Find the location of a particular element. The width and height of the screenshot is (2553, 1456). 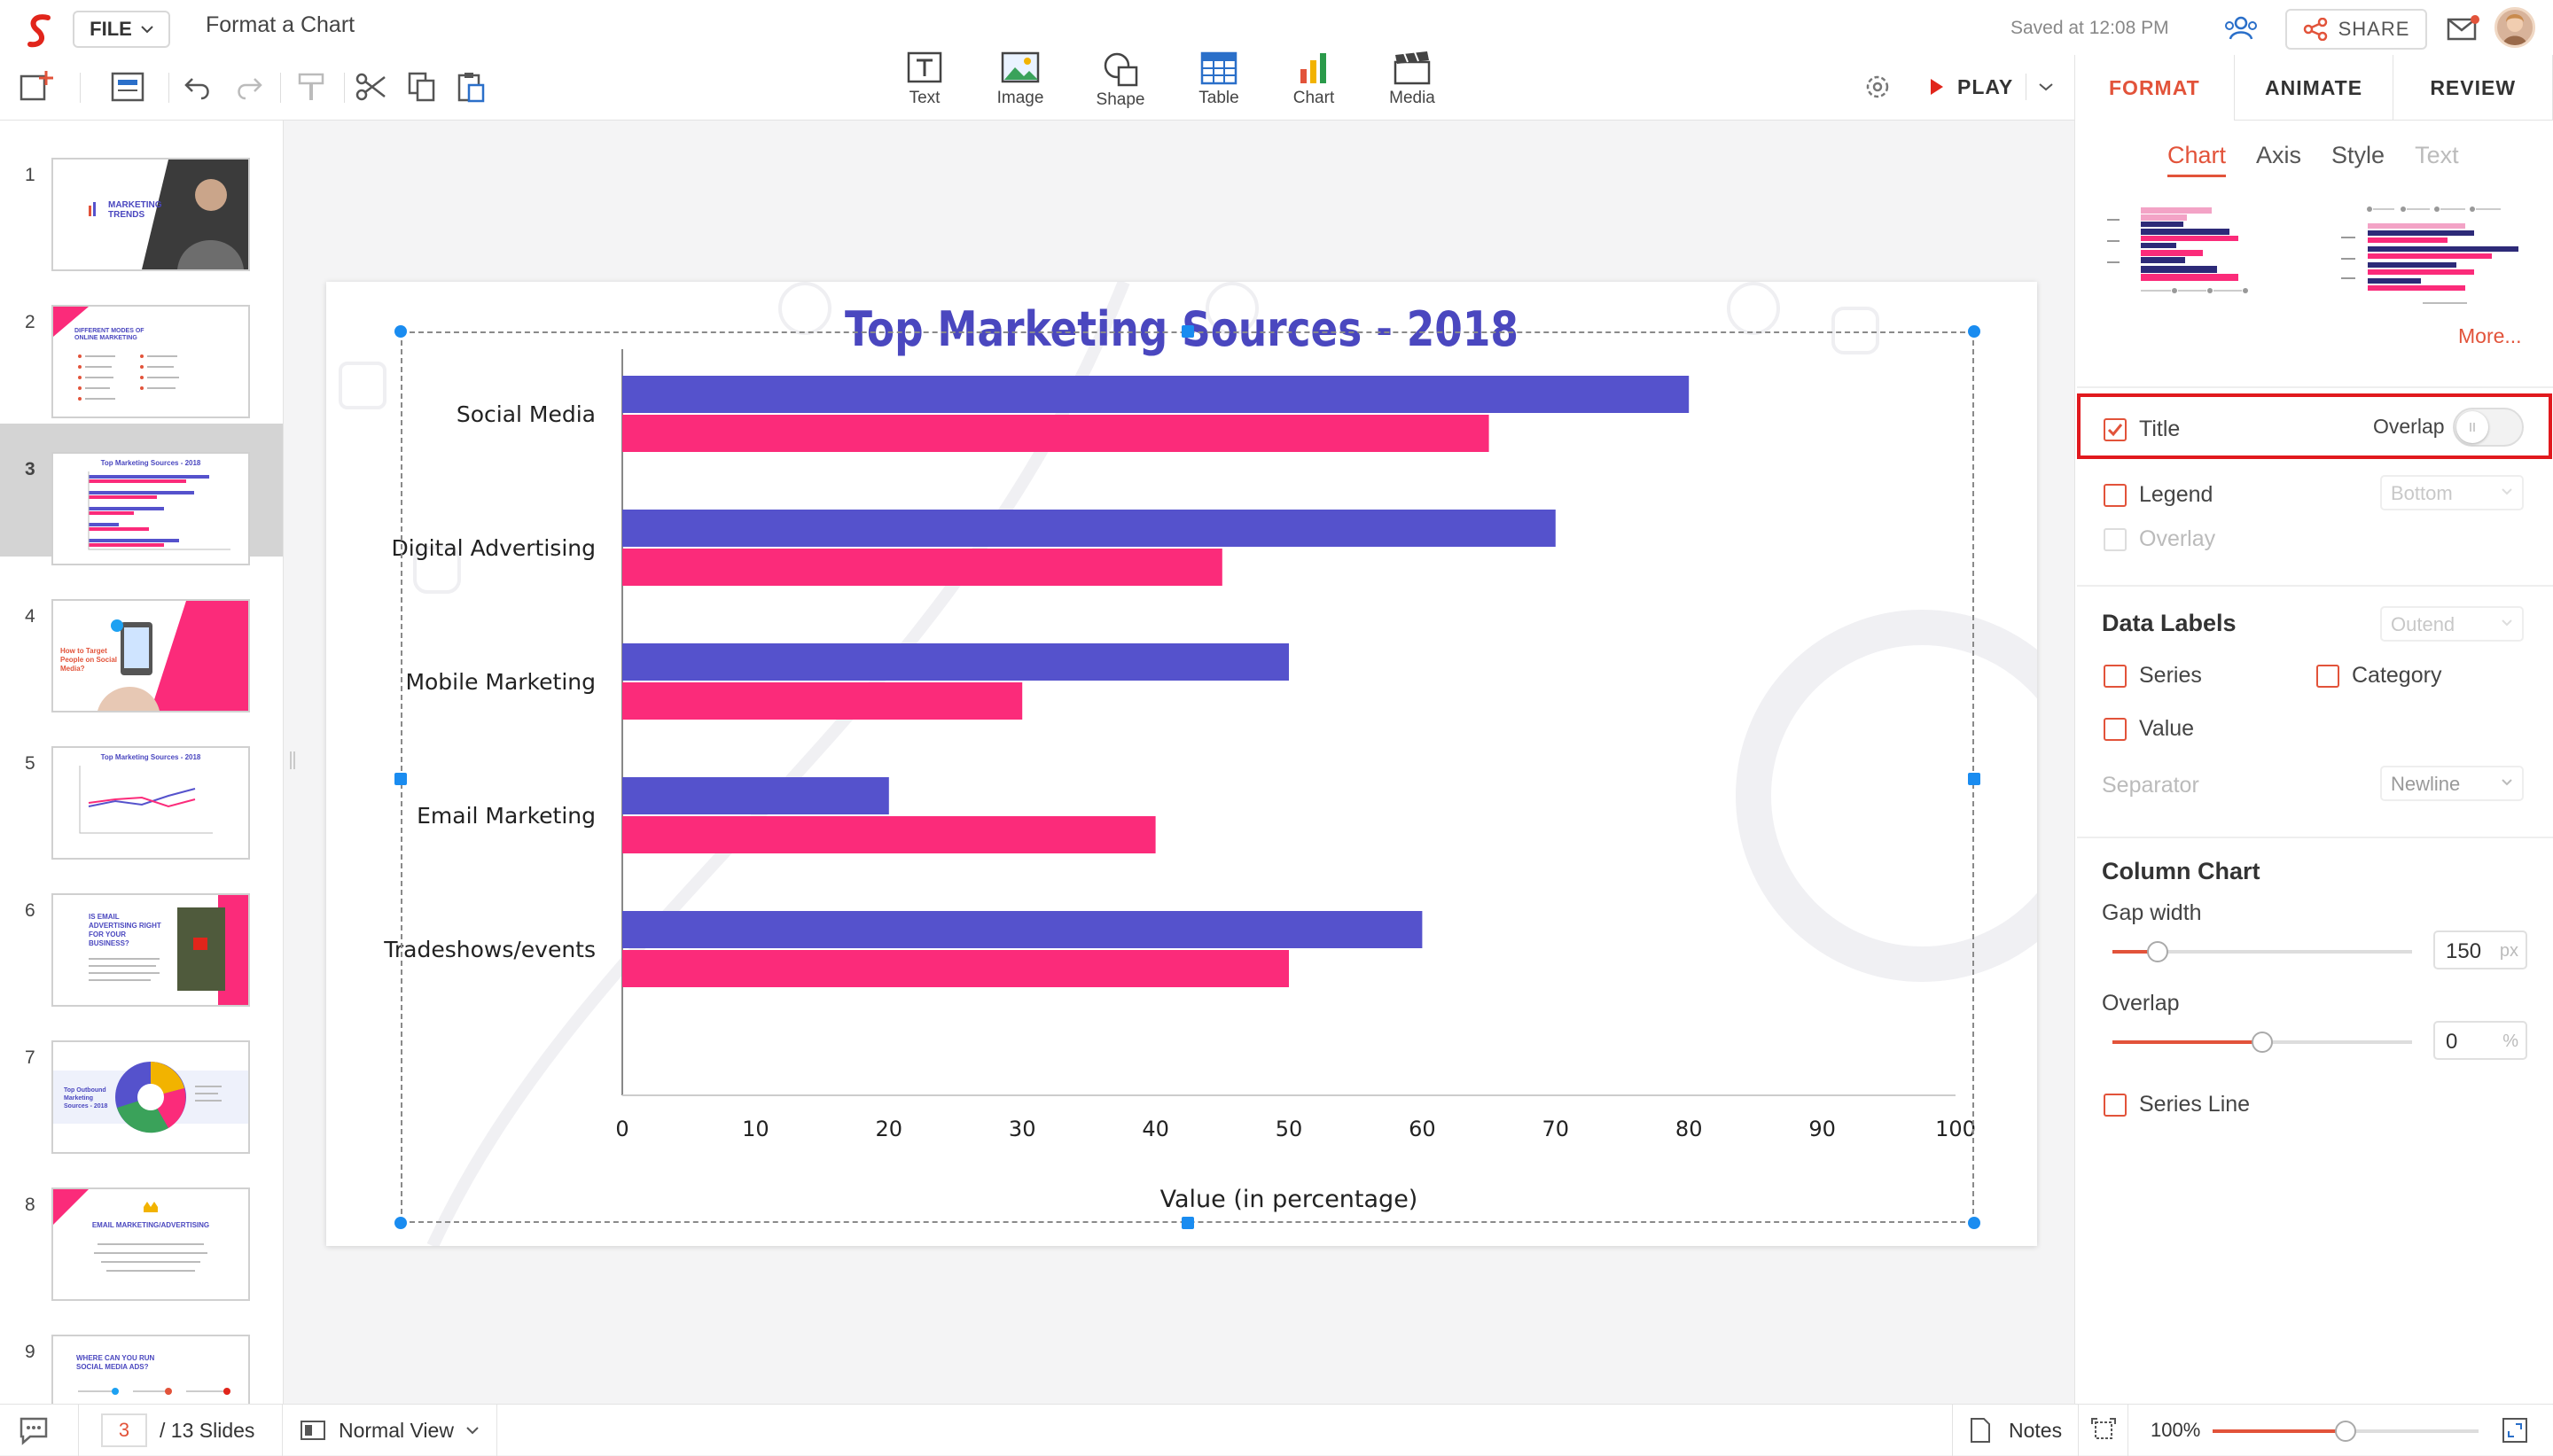

panel-divider is located at coordinates (2315, 387).